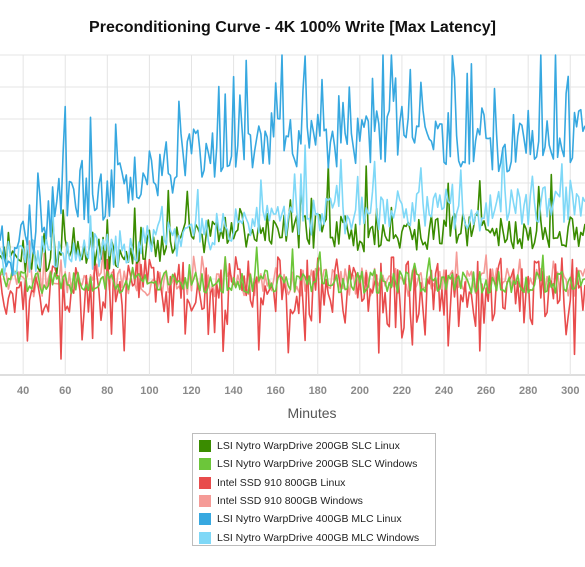  What do you see at coordinates (65, 391) in the screenshot?
I see `x-tick-label: 60` at bounding box center [65, 391].